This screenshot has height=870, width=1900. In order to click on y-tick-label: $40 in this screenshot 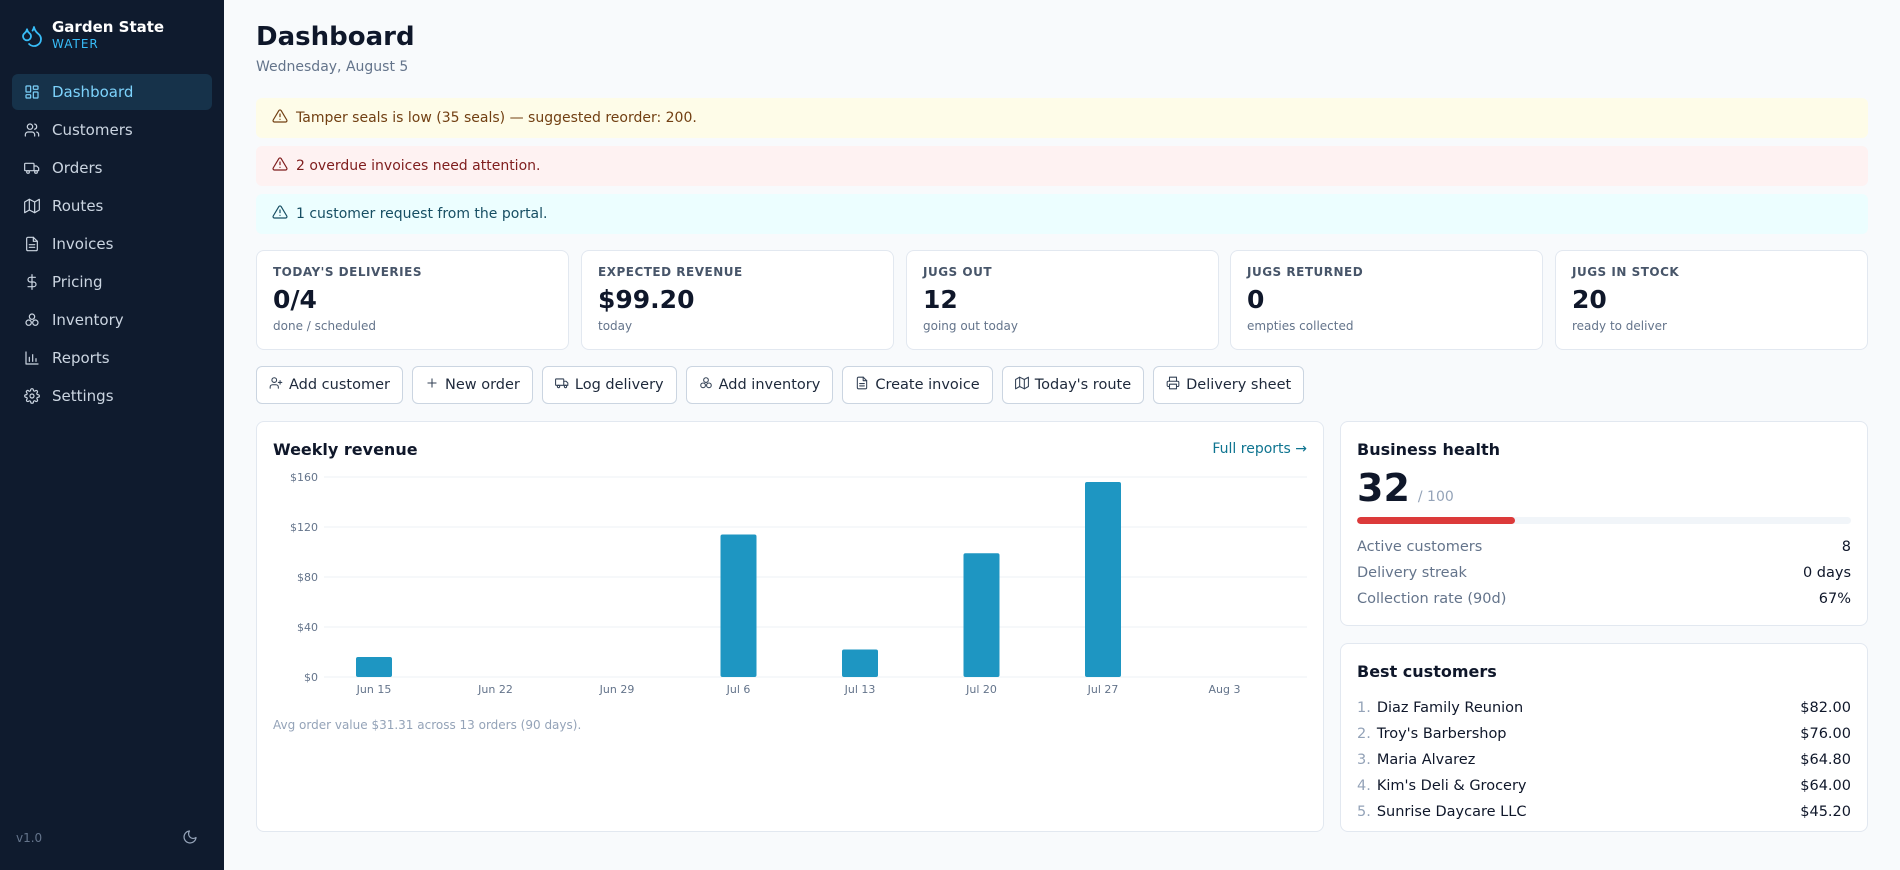, I will do `click(307, 627)`.